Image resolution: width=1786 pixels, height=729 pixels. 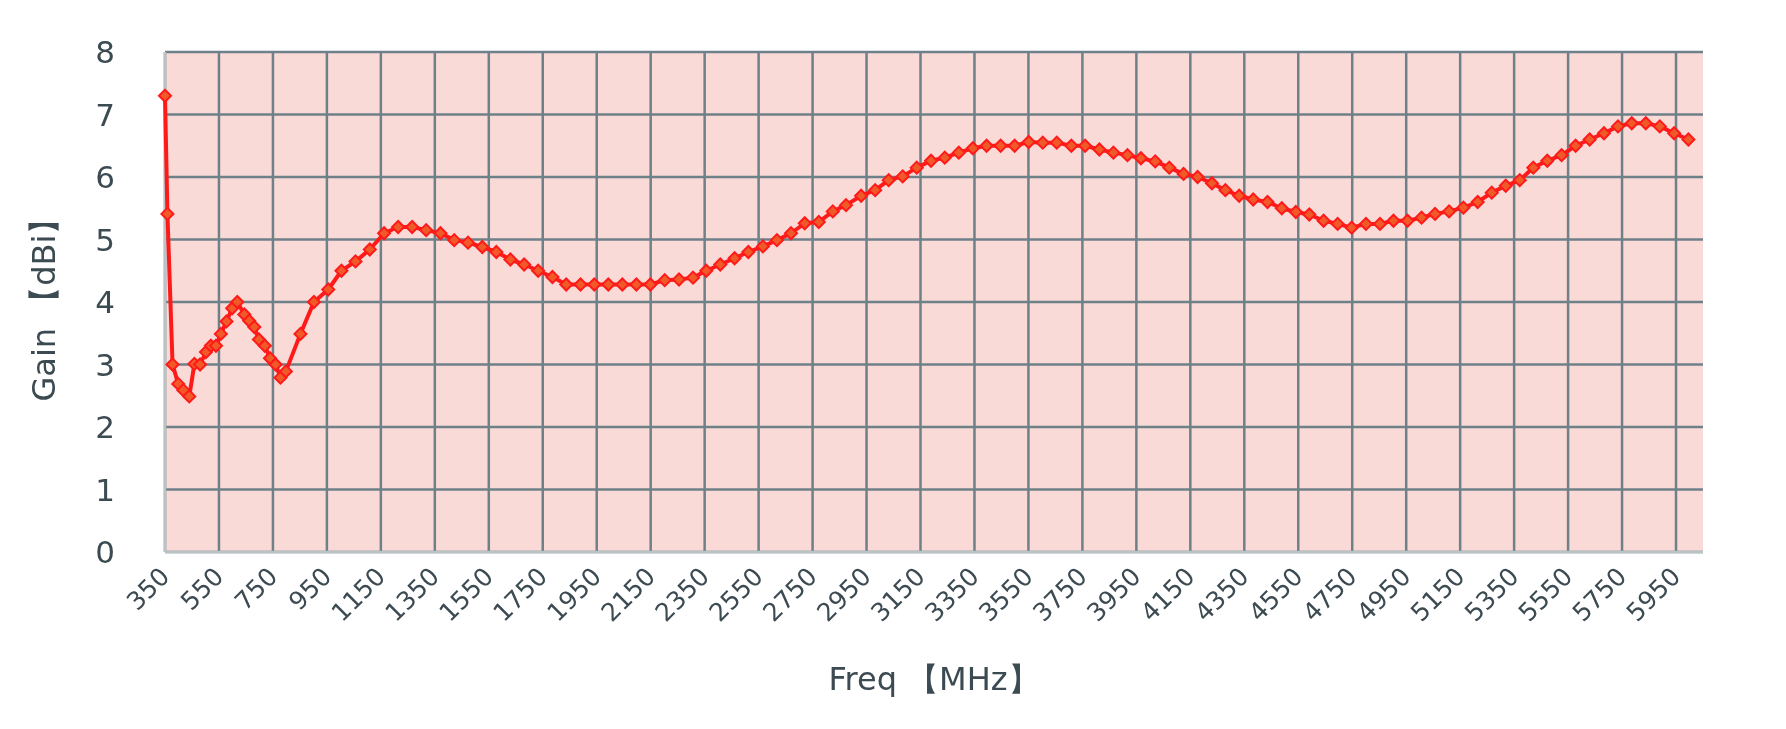 What do you see at coordinates (202, 588) in the screenshot?
I see `x-tick-label: 550` at bounding box center [202, 588].